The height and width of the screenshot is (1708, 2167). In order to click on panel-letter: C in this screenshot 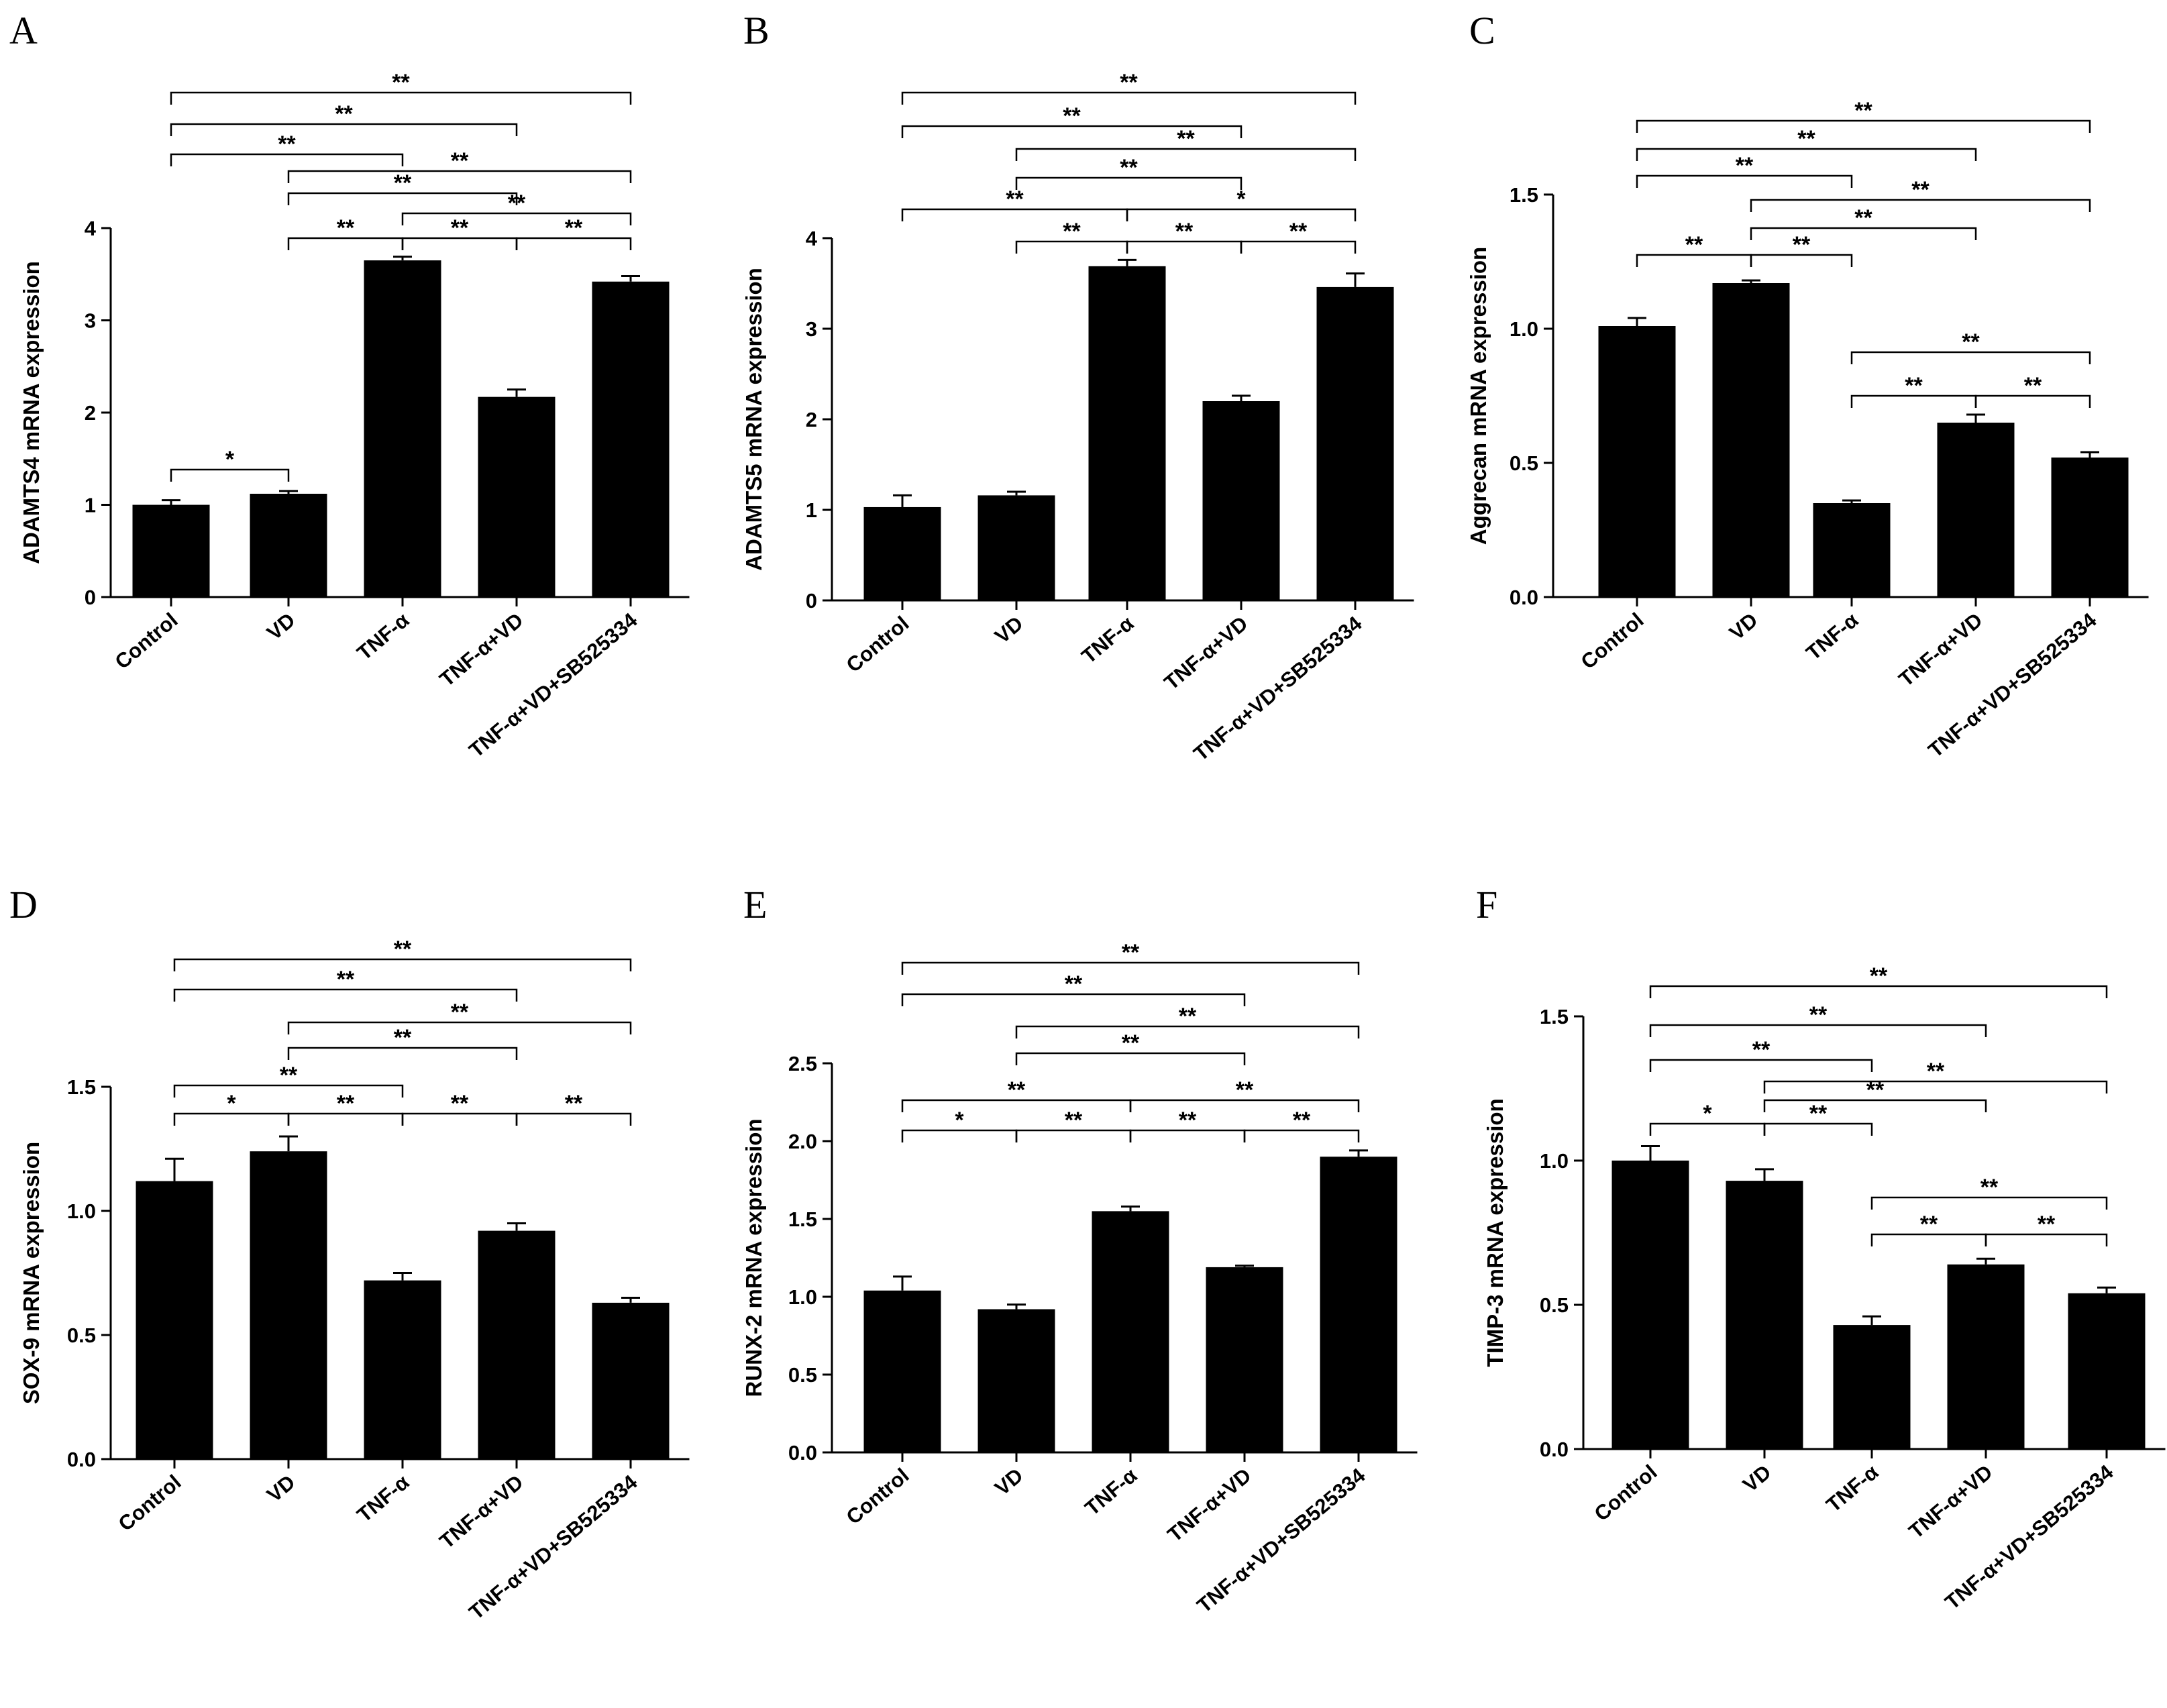, I will do `click(1482, 31)`.